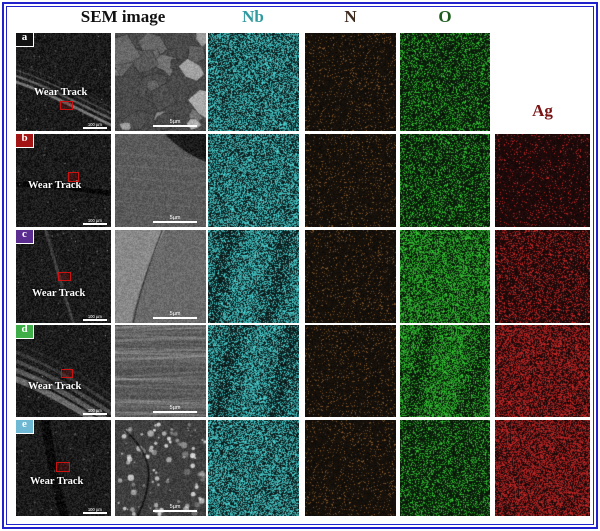 This screenshot has width=600, height=531. What do you see at coordinates (445, 371) in the screenshot?
I see `o-map-panel-d` at bounding box center [445, 371].